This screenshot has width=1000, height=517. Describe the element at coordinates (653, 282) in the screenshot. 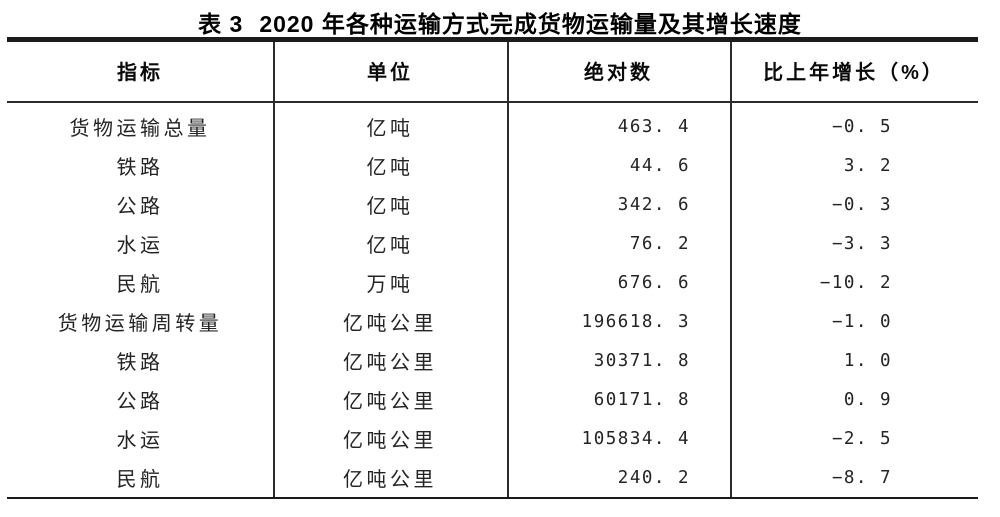

I see `absolute-value-cell: 676. 6` at that location.